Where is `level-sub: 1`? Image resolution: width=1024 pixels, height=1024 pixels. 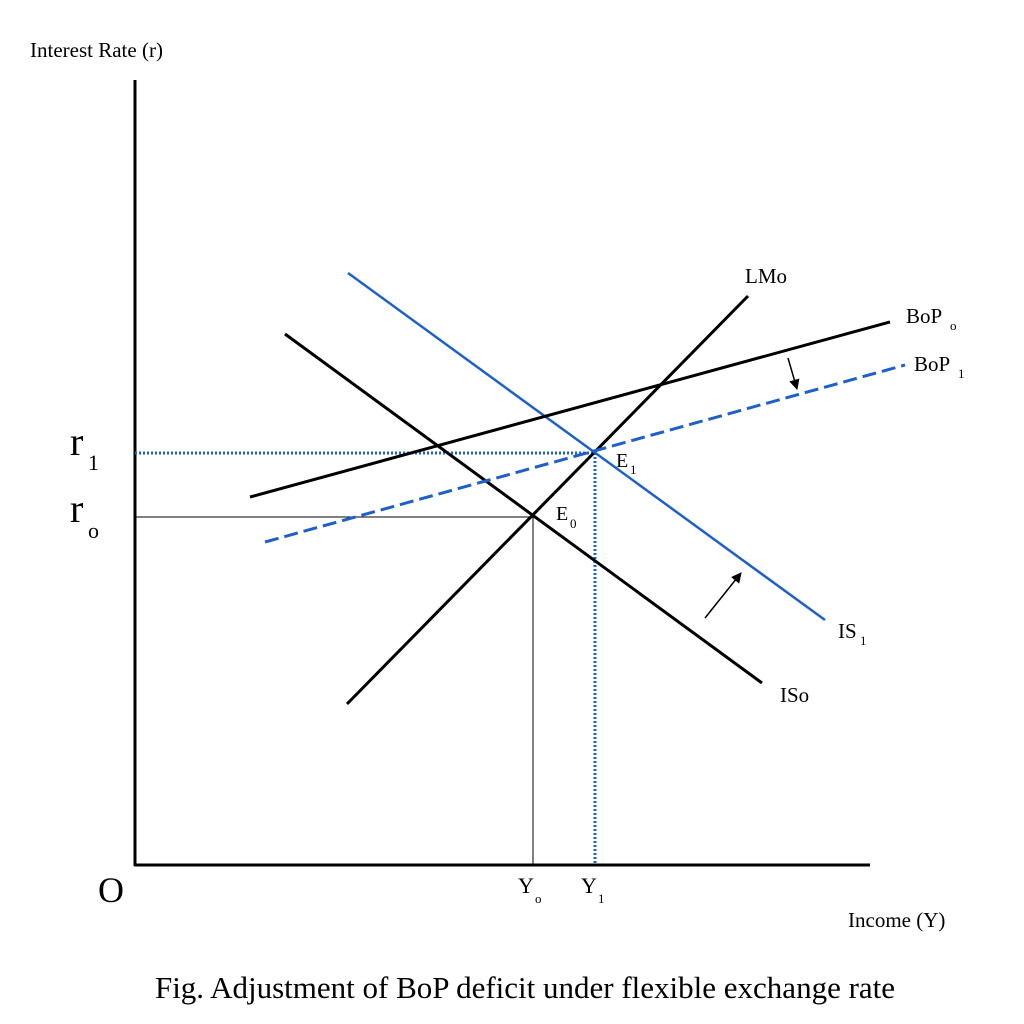
level-sub: 1 is located at coordinates (93, 462).